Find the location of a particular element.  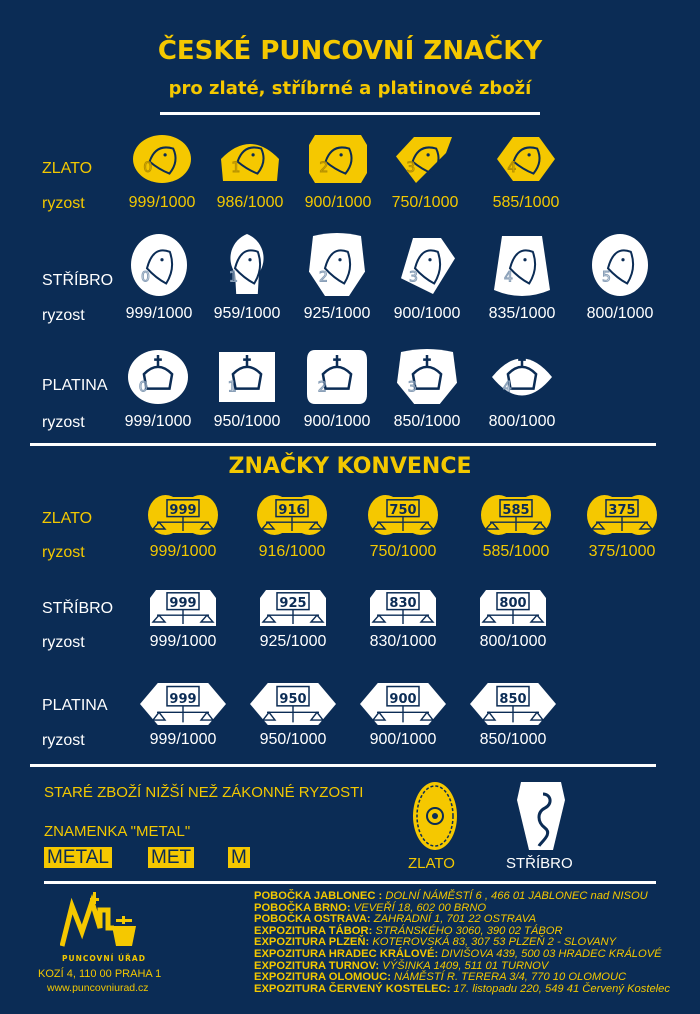

balance-scale-icon: 585 is located at coordinates (516, 515).